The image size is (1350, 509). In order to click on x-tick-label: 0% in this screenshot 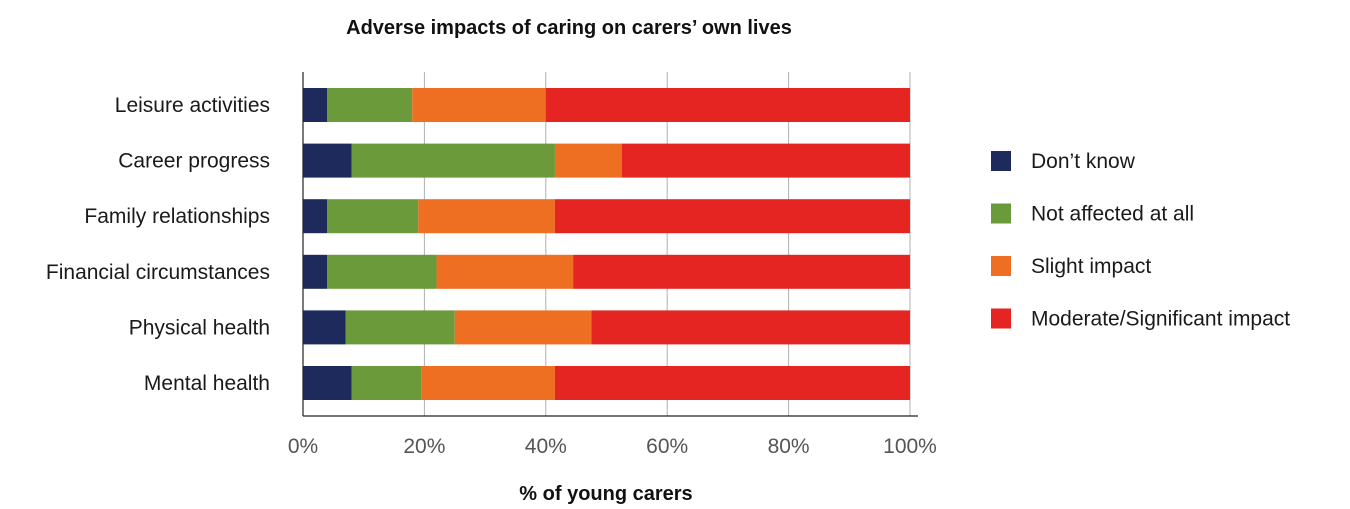, I will do `click(303, 446)`.